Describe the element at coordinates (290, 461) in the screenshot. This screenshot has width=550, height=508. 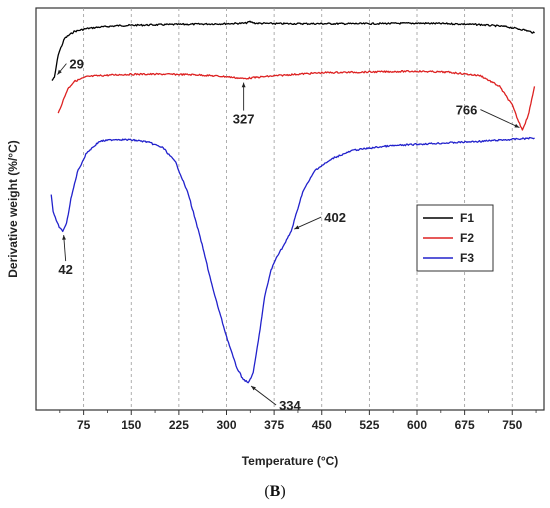
I see `x-axis-title: Temperature (°C)` at that location.